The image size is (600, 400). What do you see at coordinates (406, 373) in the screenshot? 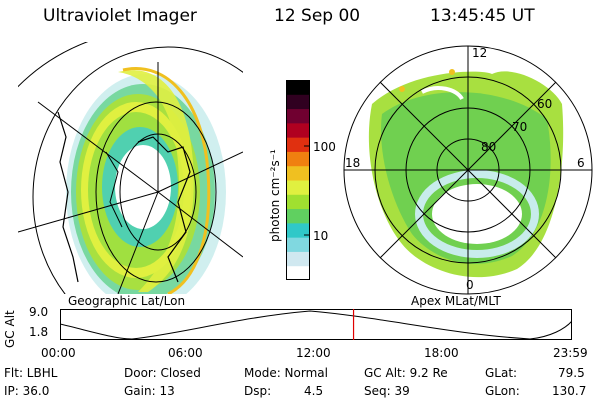
I see `status-gc-alt: GC Alt: 9.2 Re` at bounding box center [406, 373].